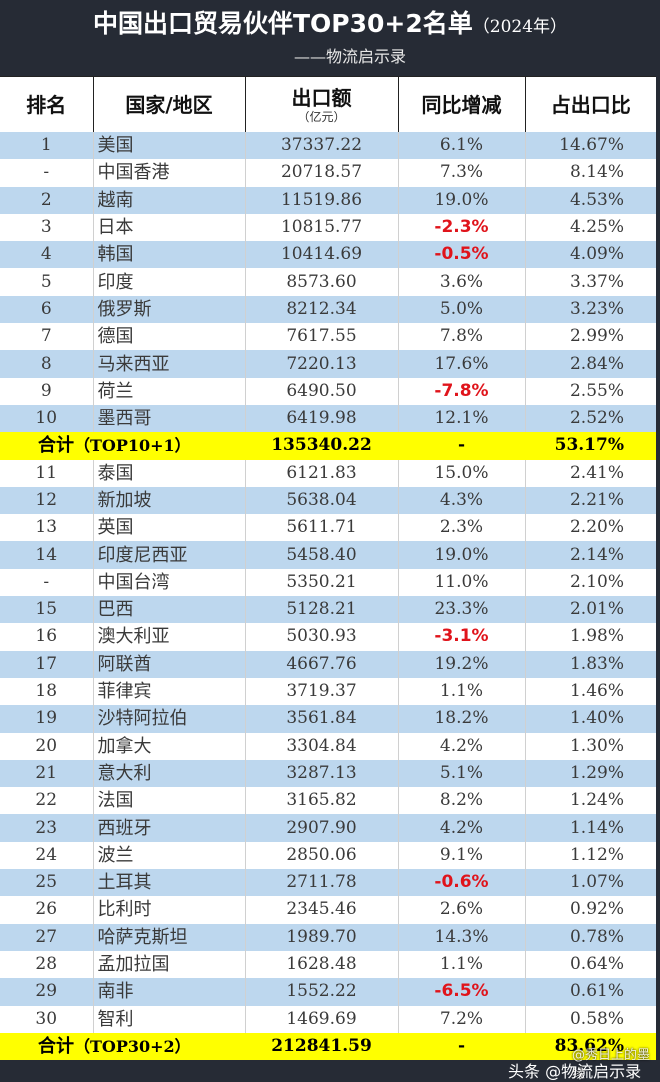 The width and height of the screenshot is (660, 1082). What do you see at coordinates (461, 255) in the screenshot?
I see `change-cell: -0.5%` at bounding box center [461, 255].